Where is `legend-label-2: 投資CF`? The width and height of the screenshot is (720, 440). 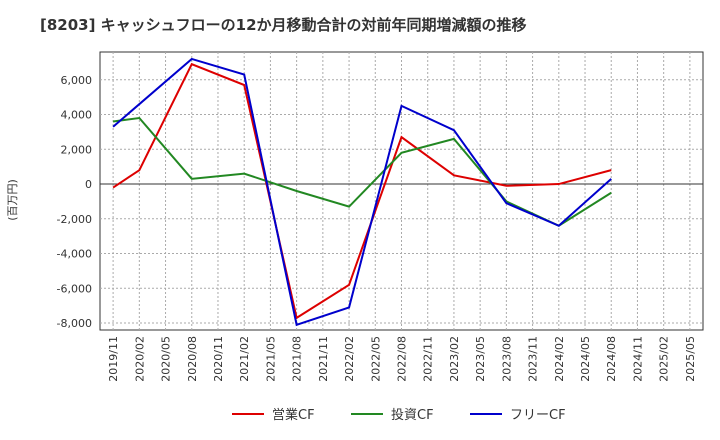 legend-label-2: 投資CF is located at coordinates (412, 415).